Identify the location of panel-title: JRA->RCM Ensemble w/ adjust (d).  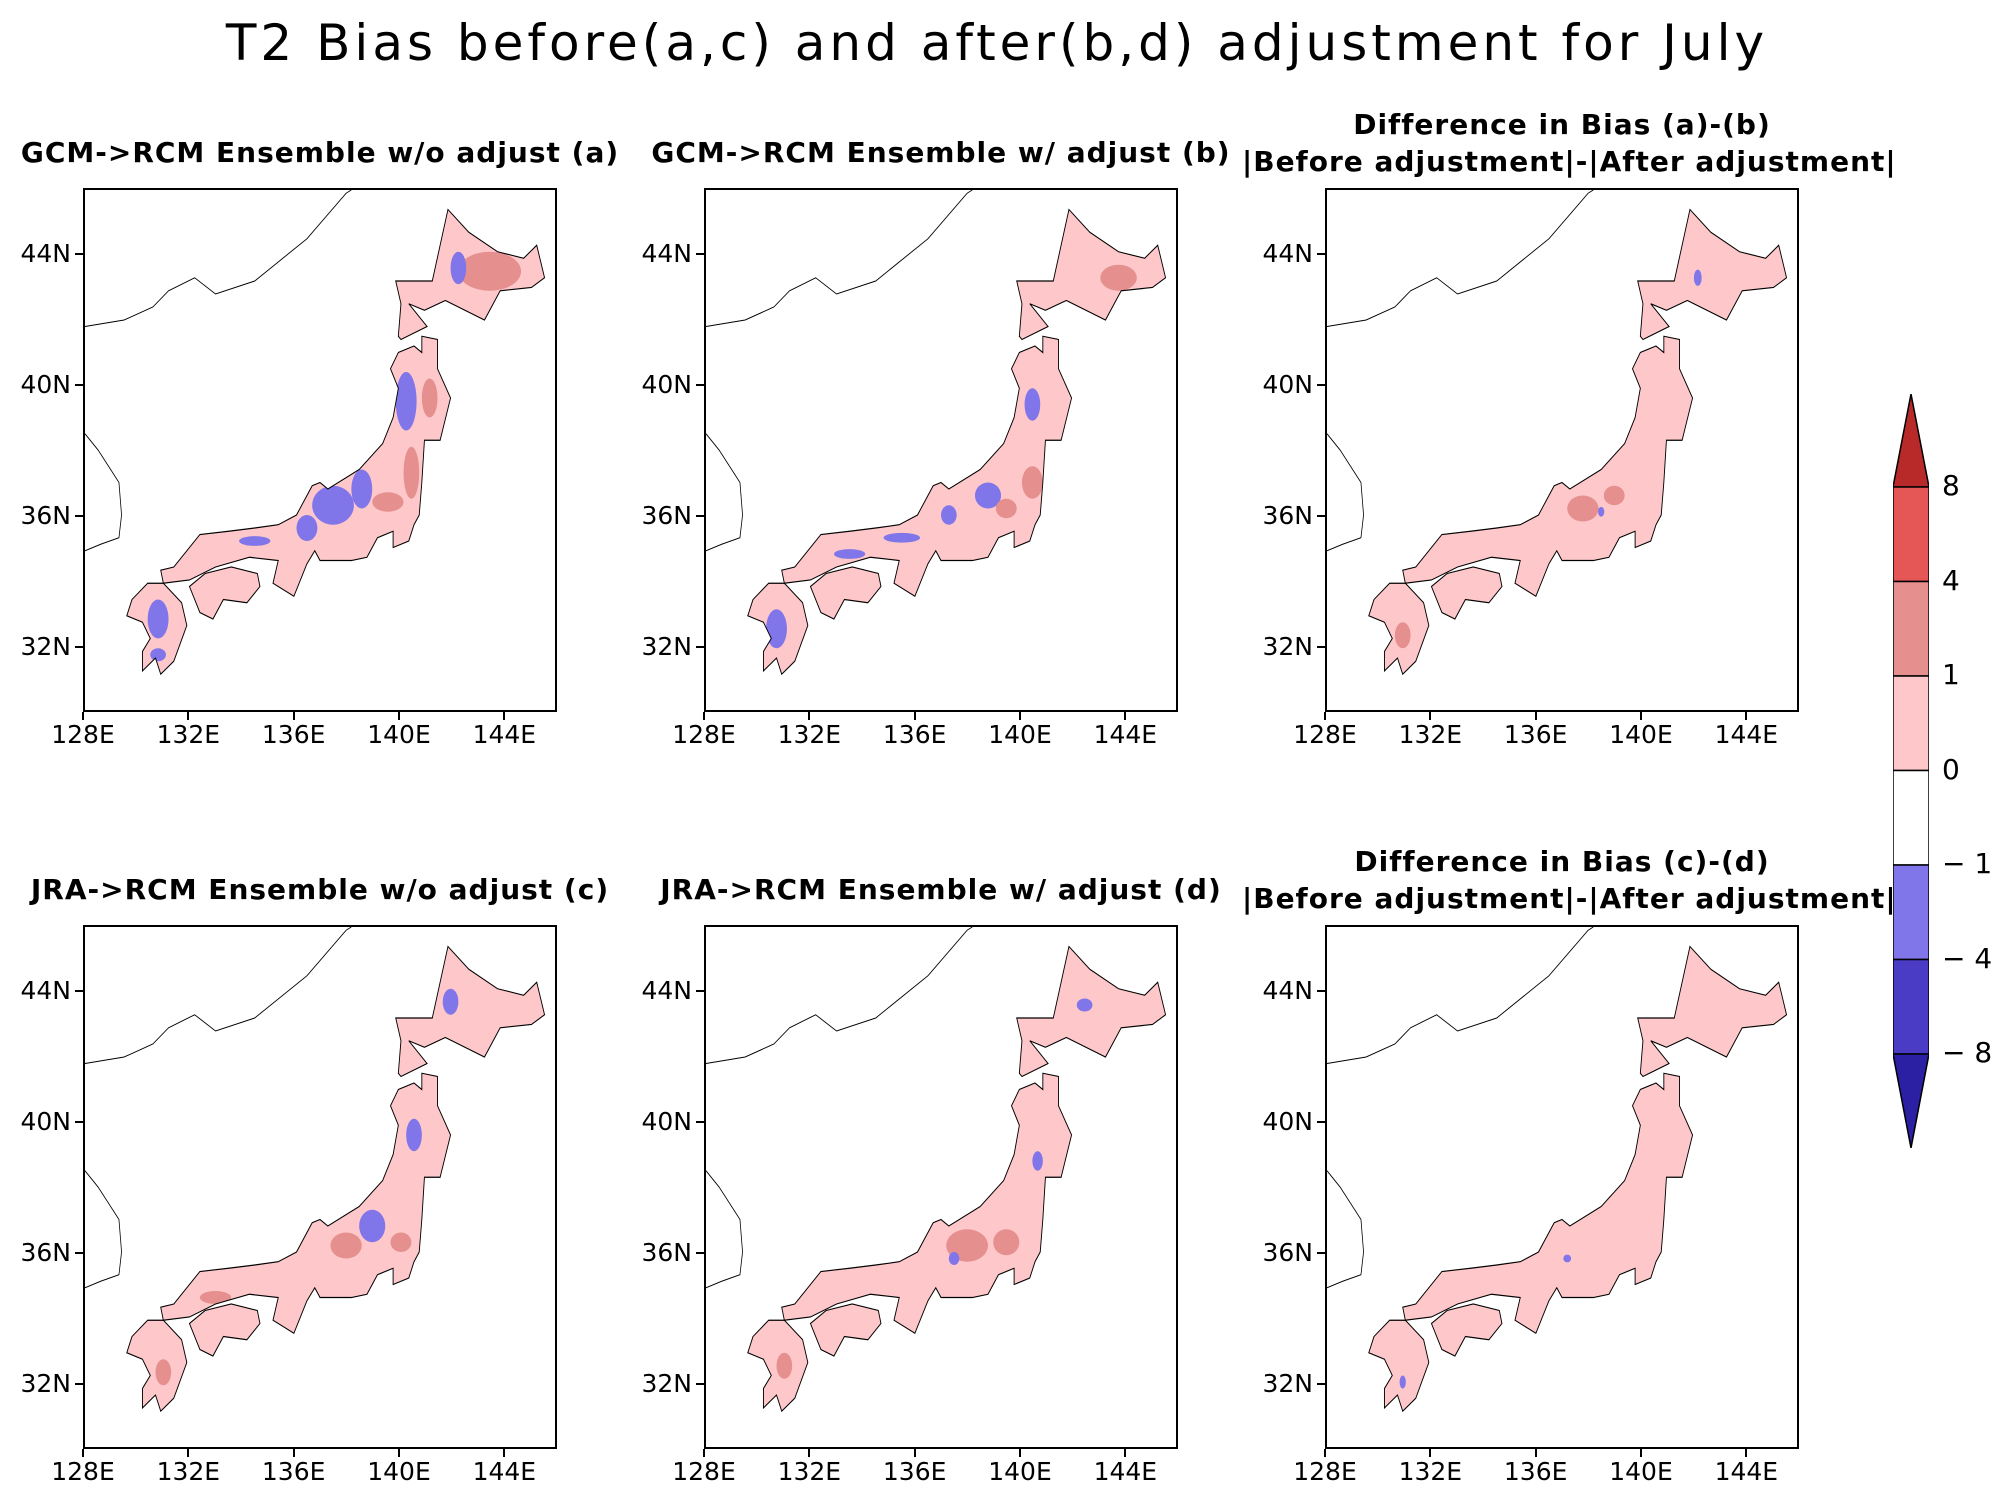
(941, 889).